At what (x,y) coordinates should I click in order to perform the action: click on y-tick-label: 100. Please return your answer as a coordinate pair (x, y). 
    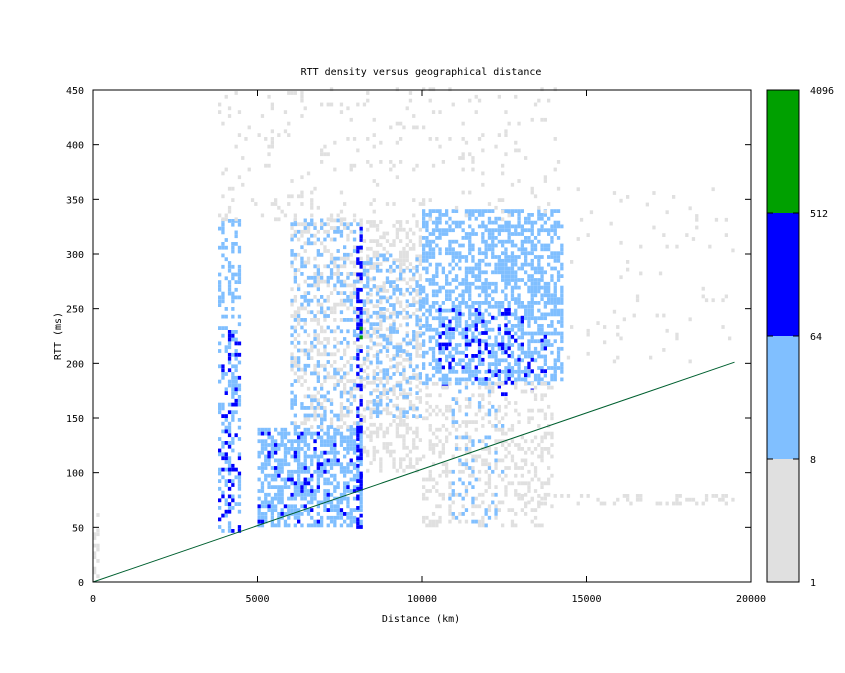
    Looking at the image, I should click on (75, 474).